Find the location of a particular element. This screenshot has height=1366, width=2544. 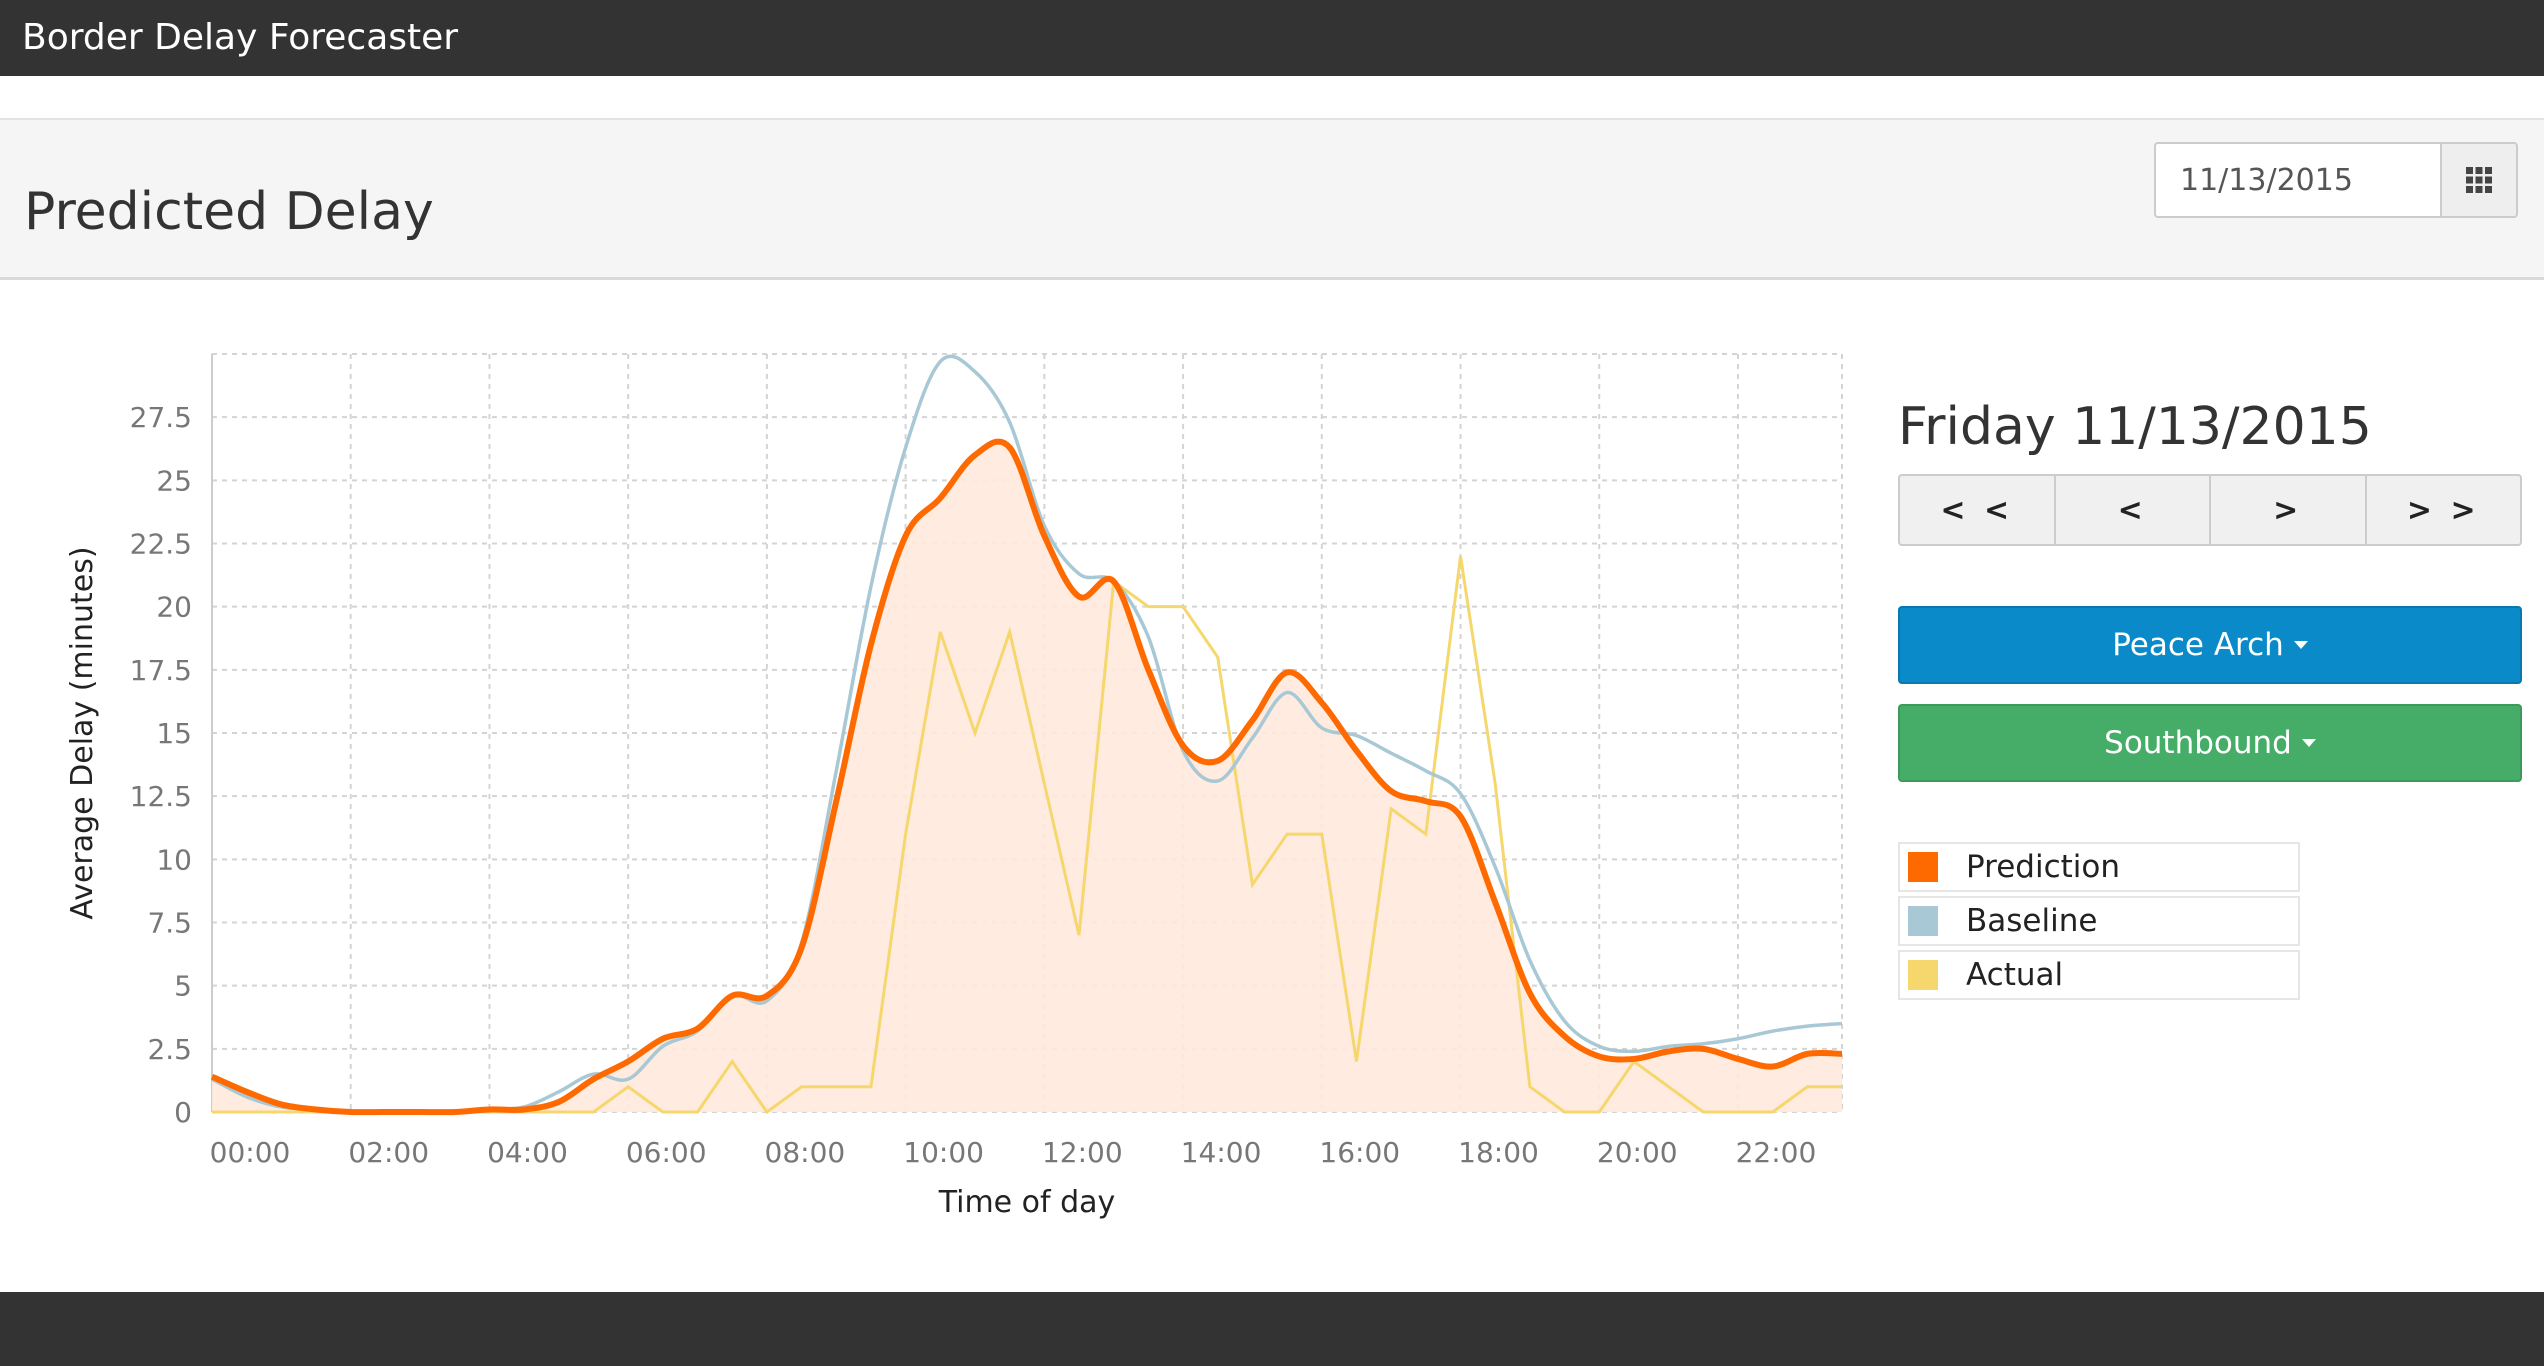

grid-calendar-icon is located at coordinates (2479, 180).